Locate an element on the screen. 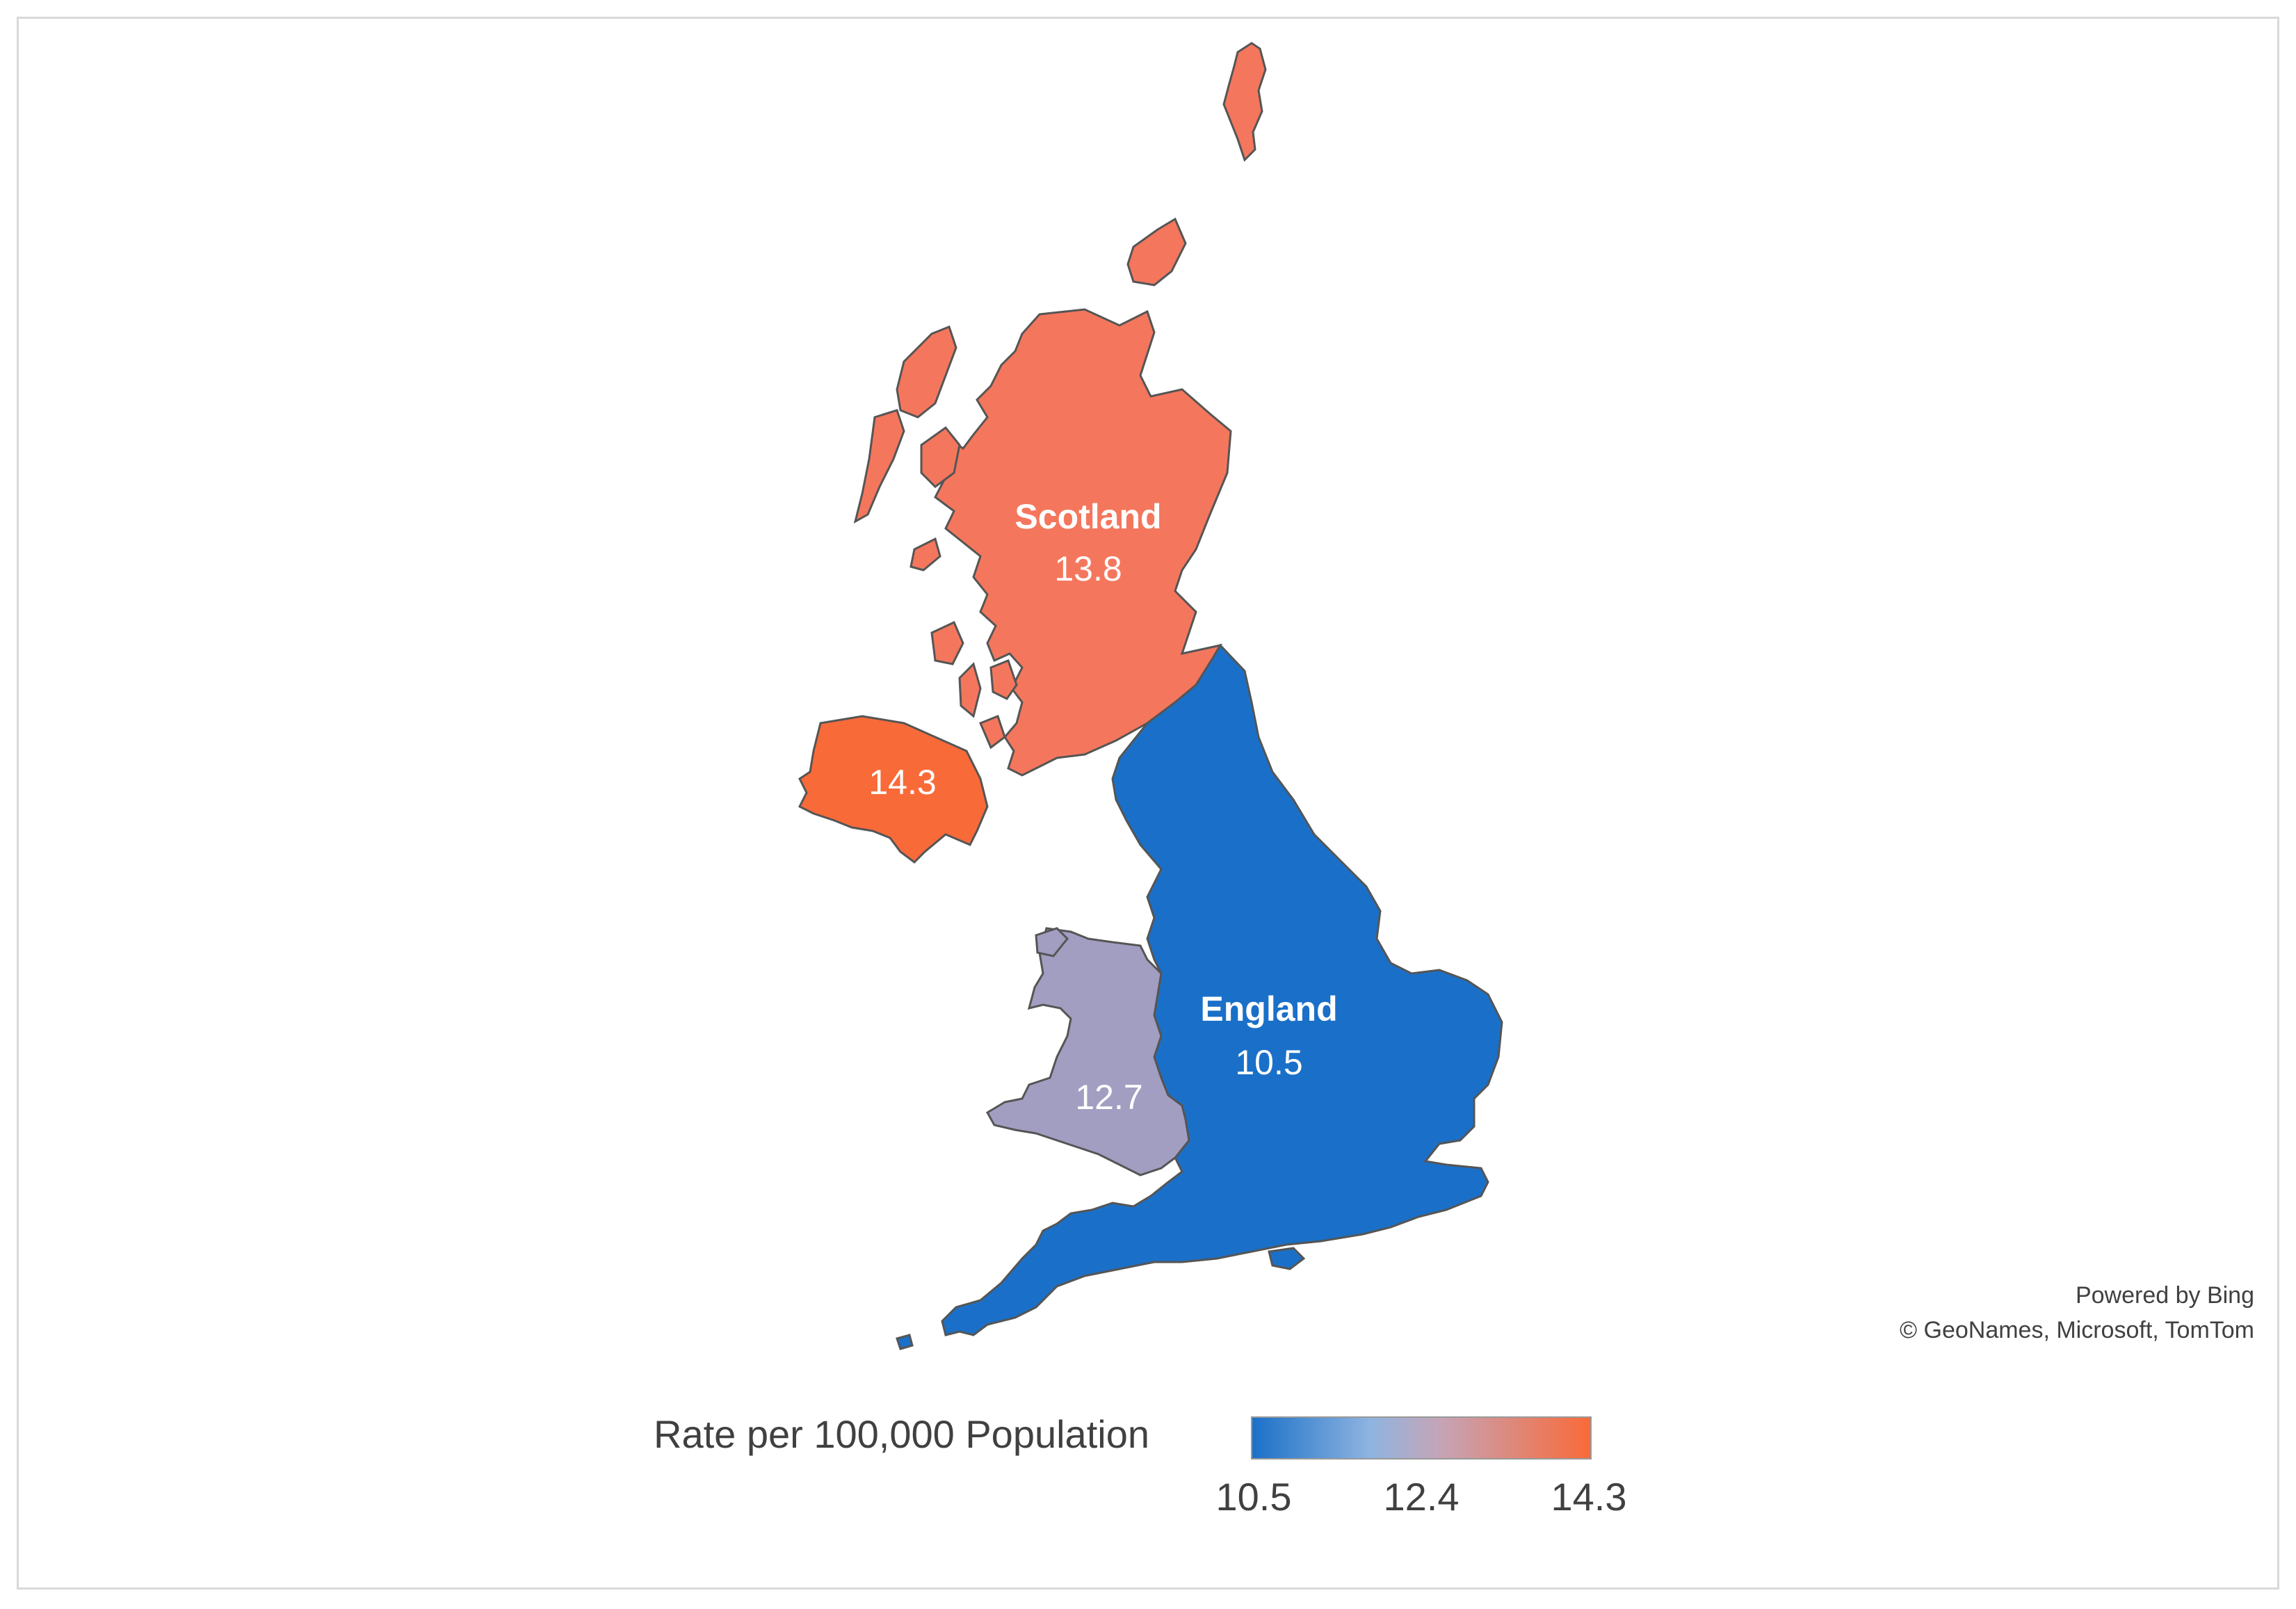 The height and width of the screenshot is (1609, 2296). attribution-powered-by: Powered by Bing is located at coordinates (2164, 1295).